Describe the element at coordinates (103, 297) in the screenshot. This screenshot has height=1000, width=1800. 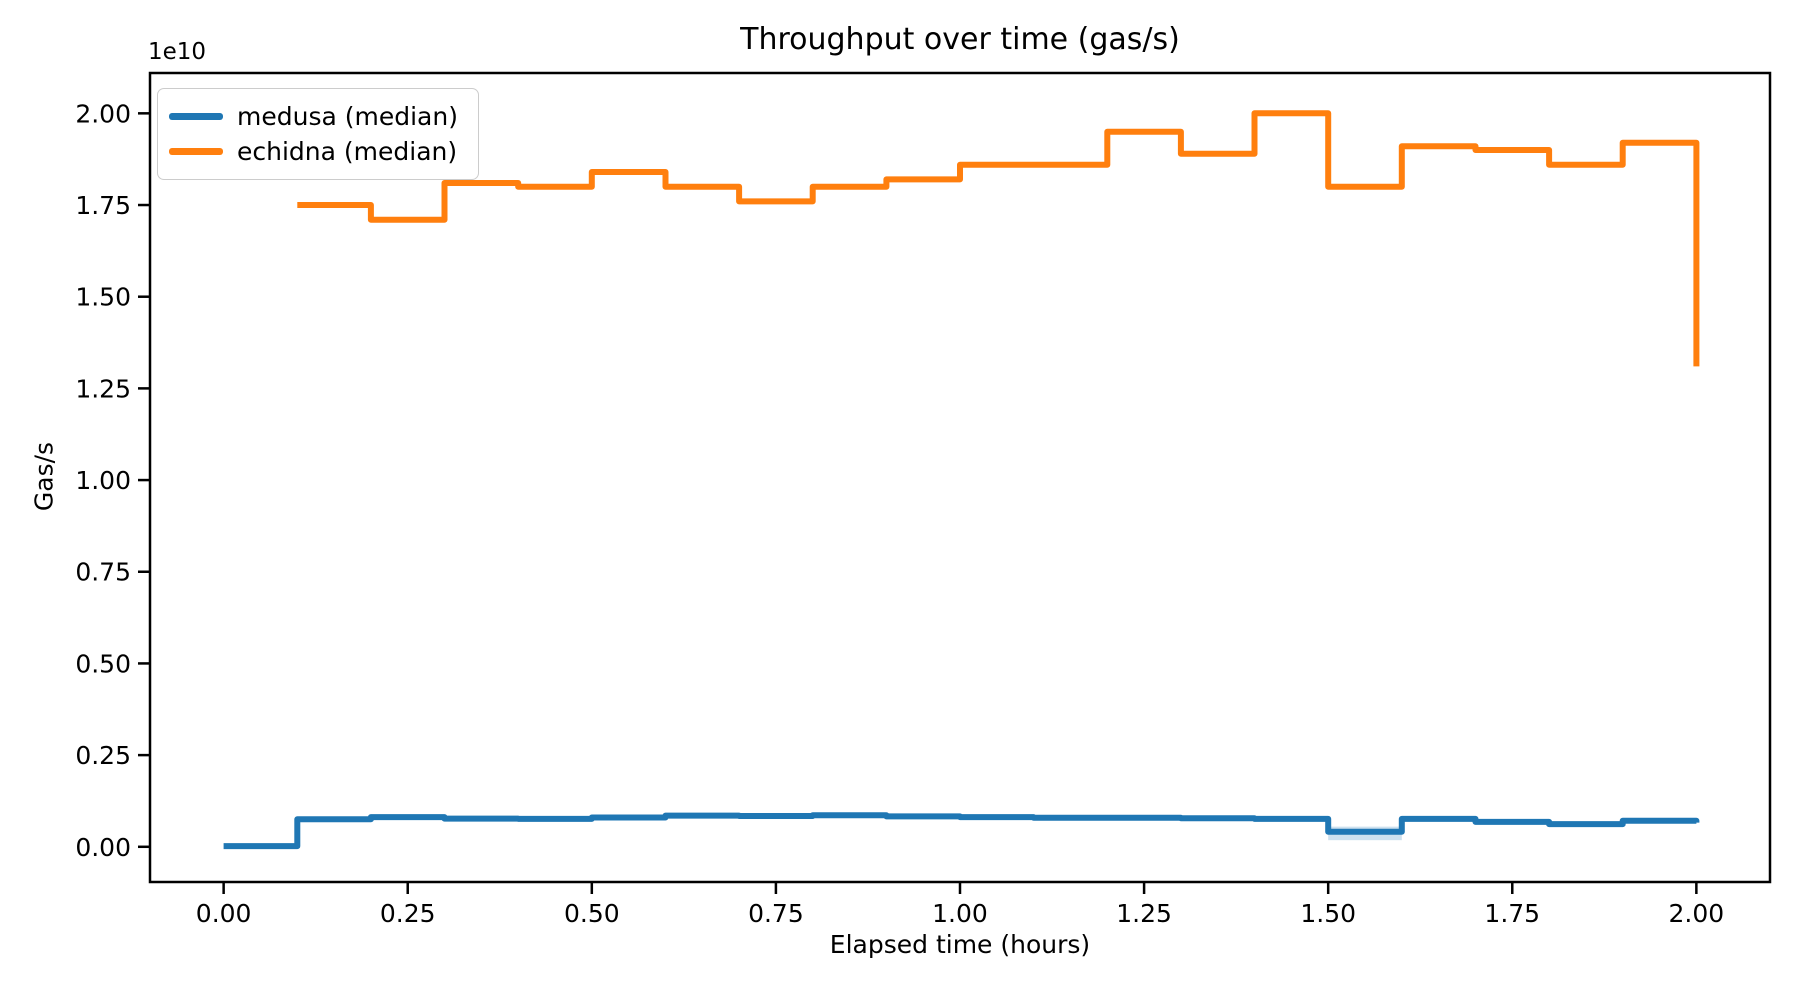
I see `y-tick-label: 1.50` at that location.